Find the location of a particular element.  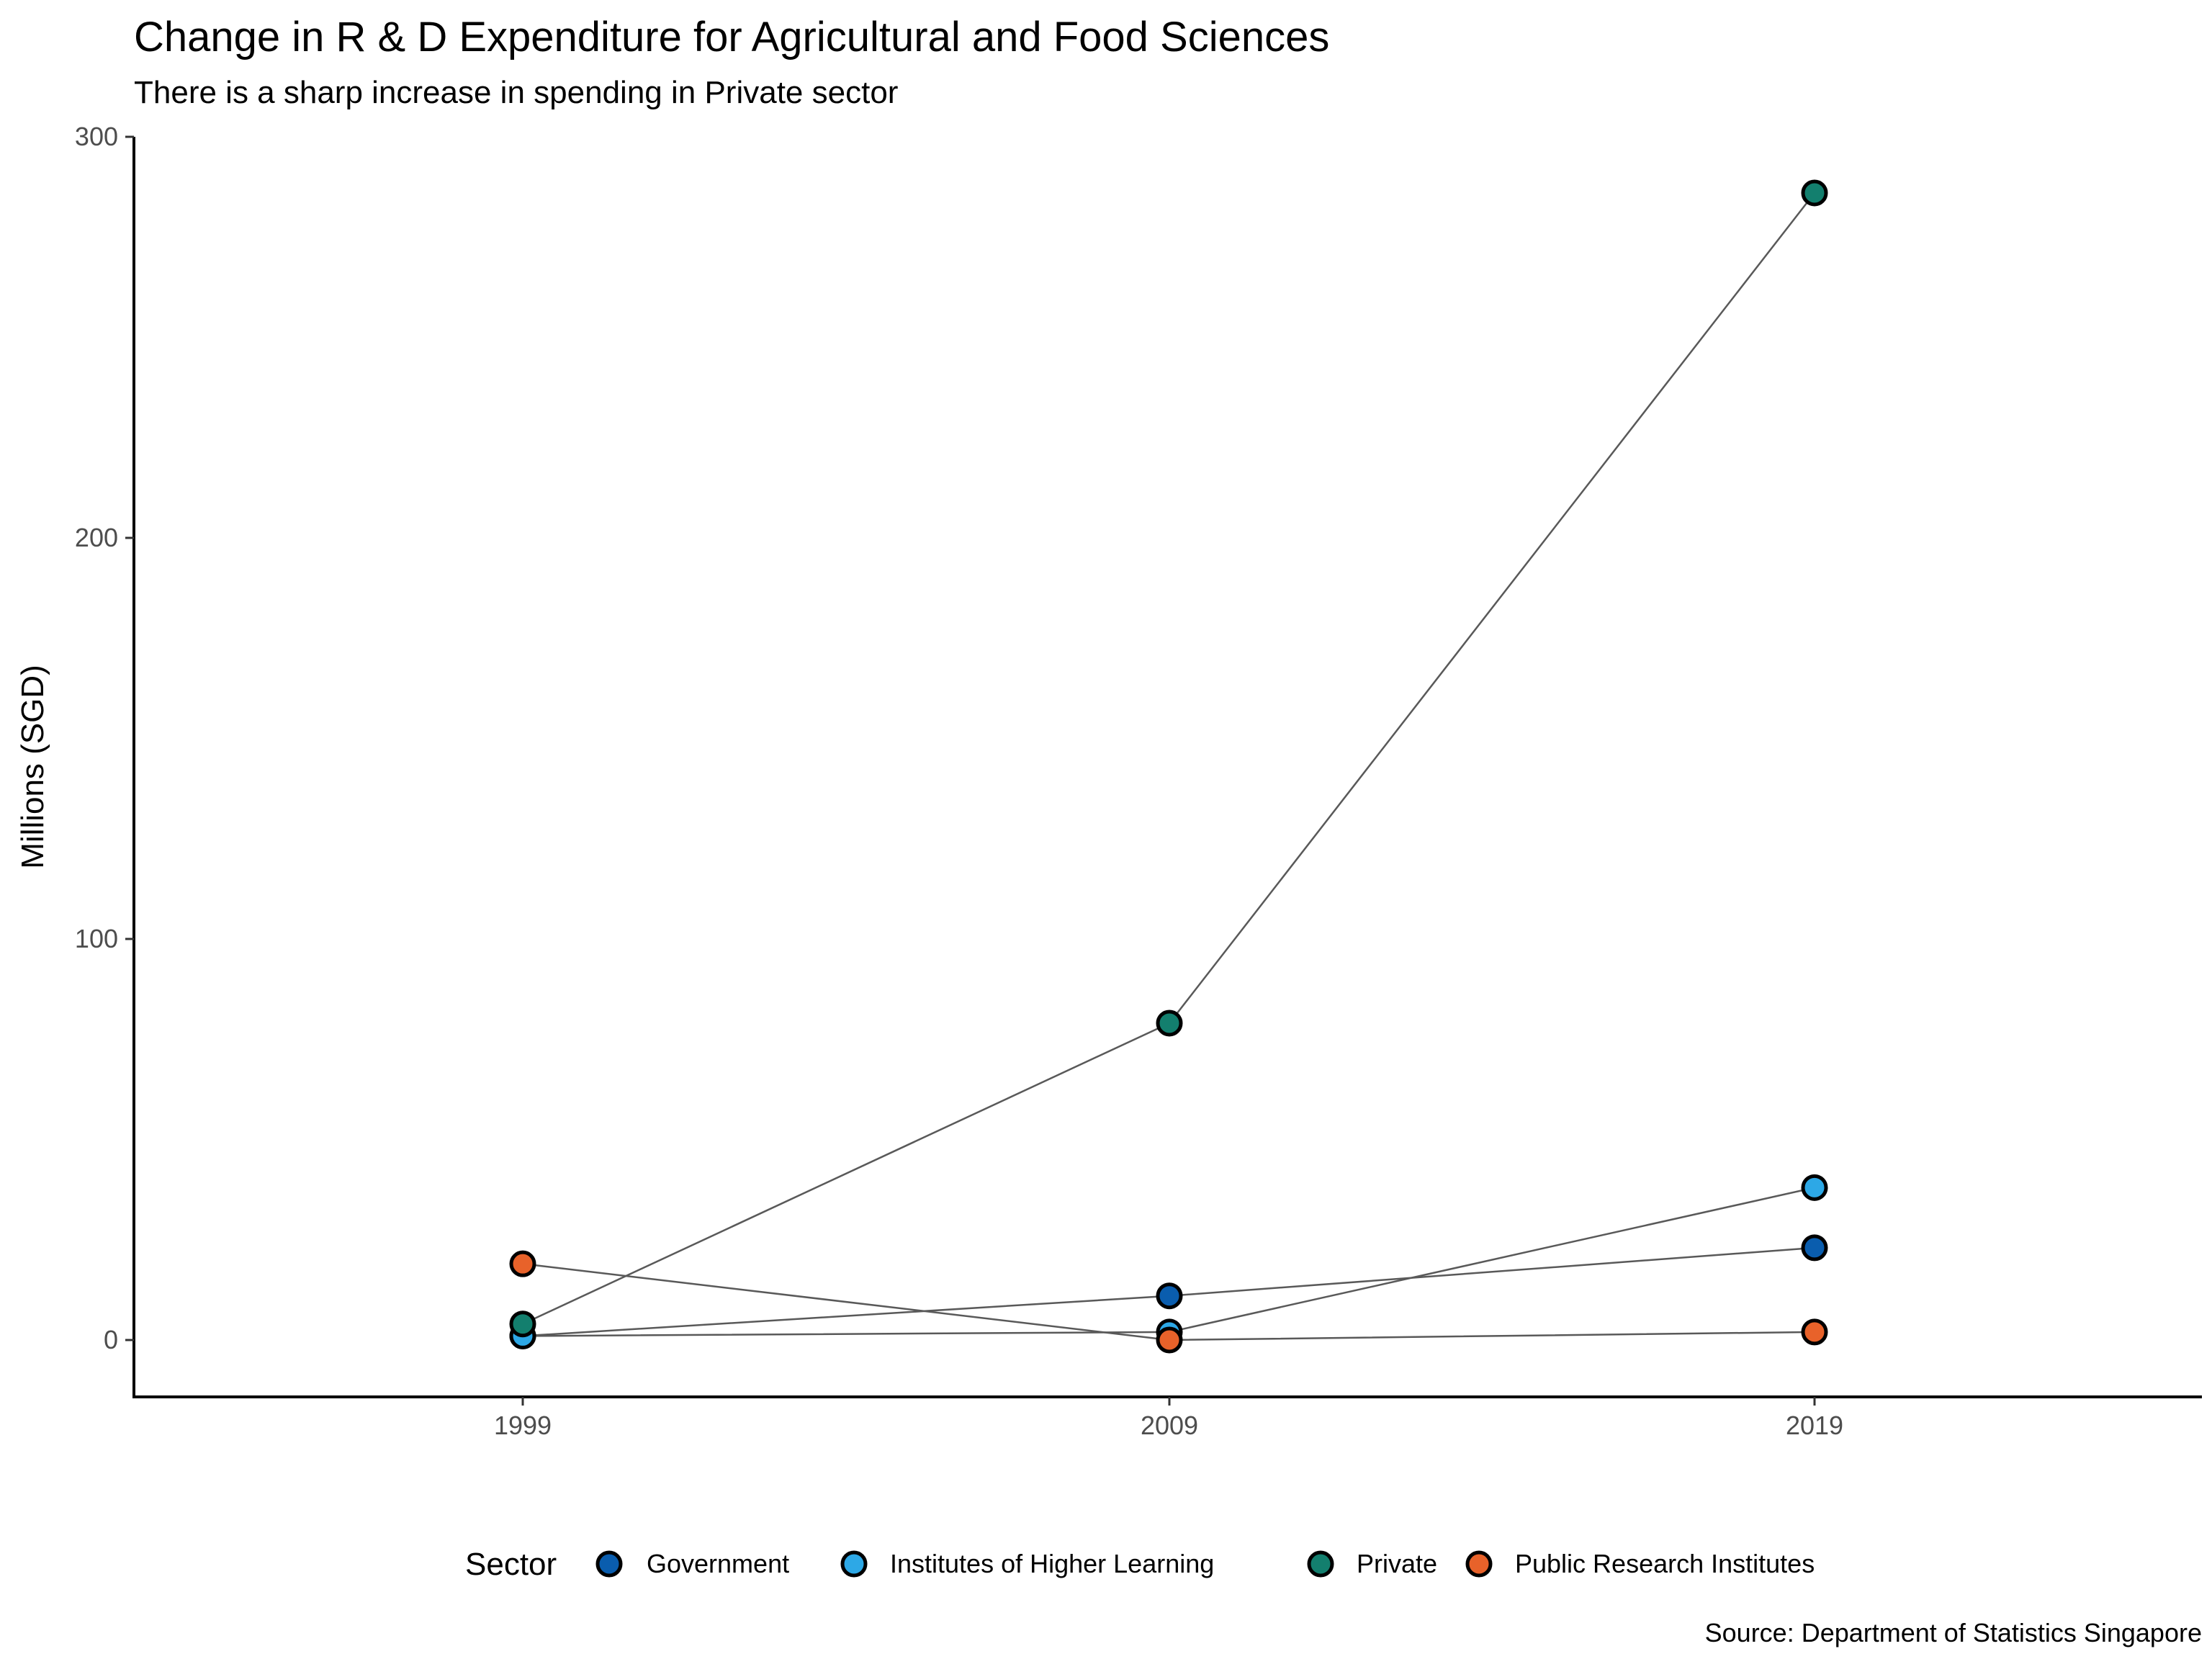

x-tick-label: 1999 is located at coordinates (523, 1426).